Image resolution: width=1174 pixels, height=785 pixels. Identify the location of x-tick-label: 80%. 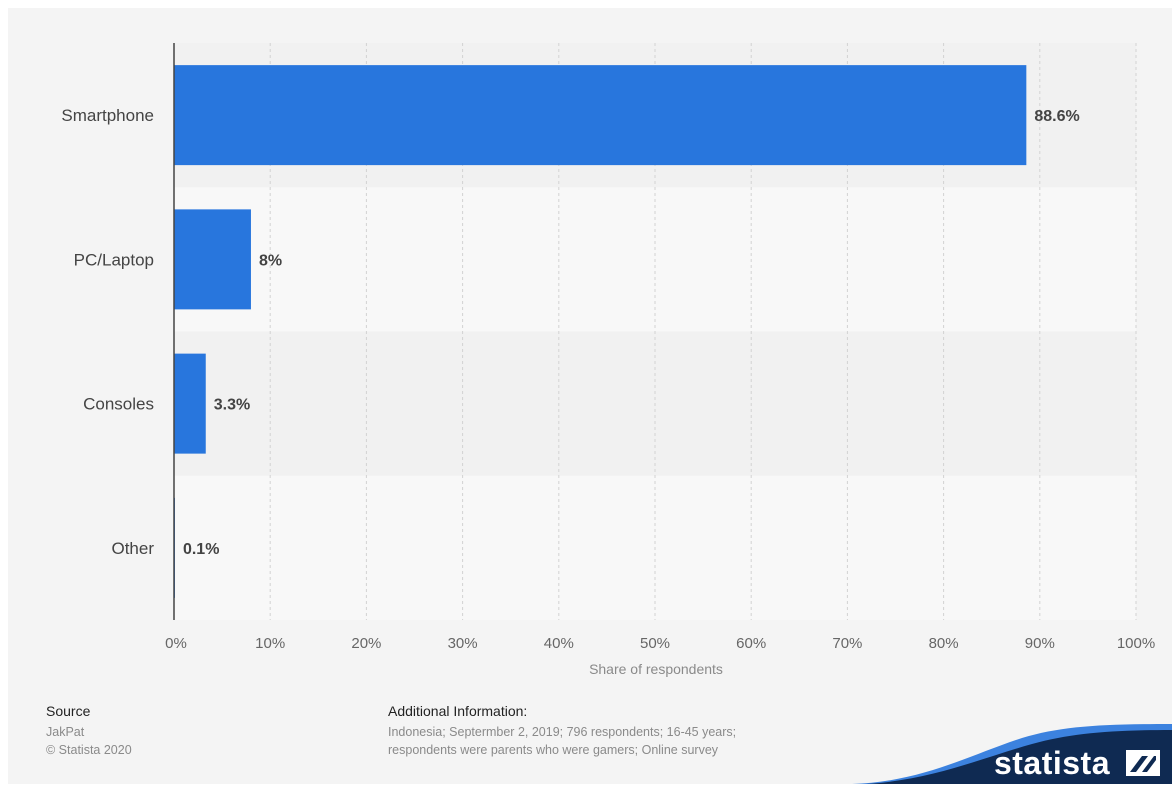
(944, 643).